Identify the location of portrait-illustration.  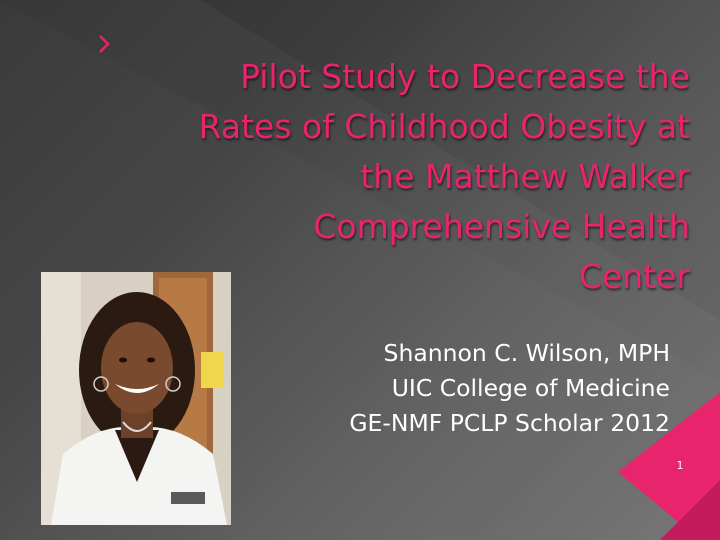
(136, 398).